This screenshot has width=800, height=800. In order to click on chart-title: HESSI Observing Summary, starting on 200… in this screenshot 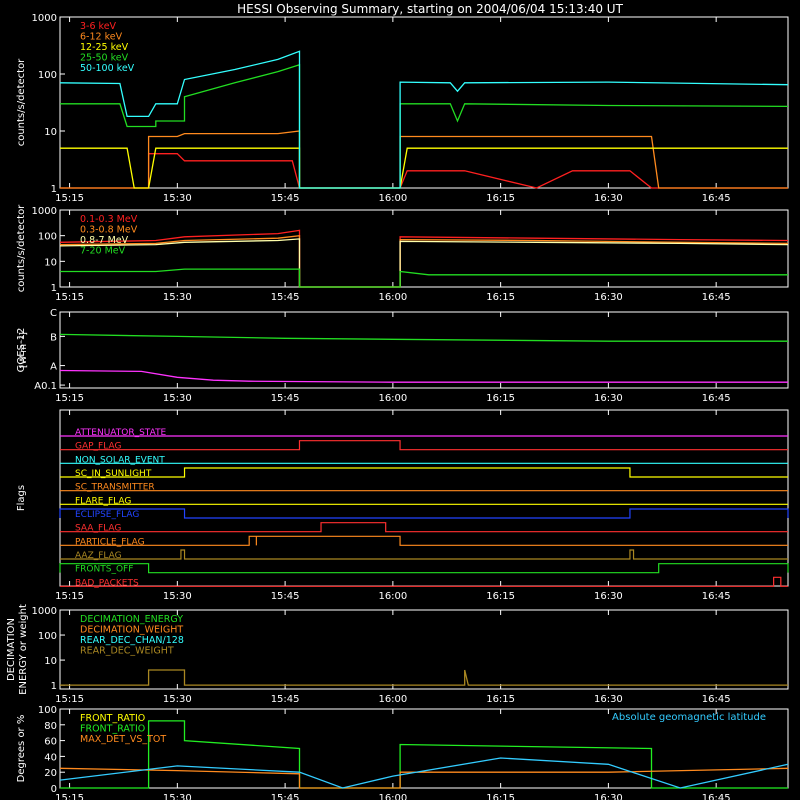, I will do `click(430, 9)`.